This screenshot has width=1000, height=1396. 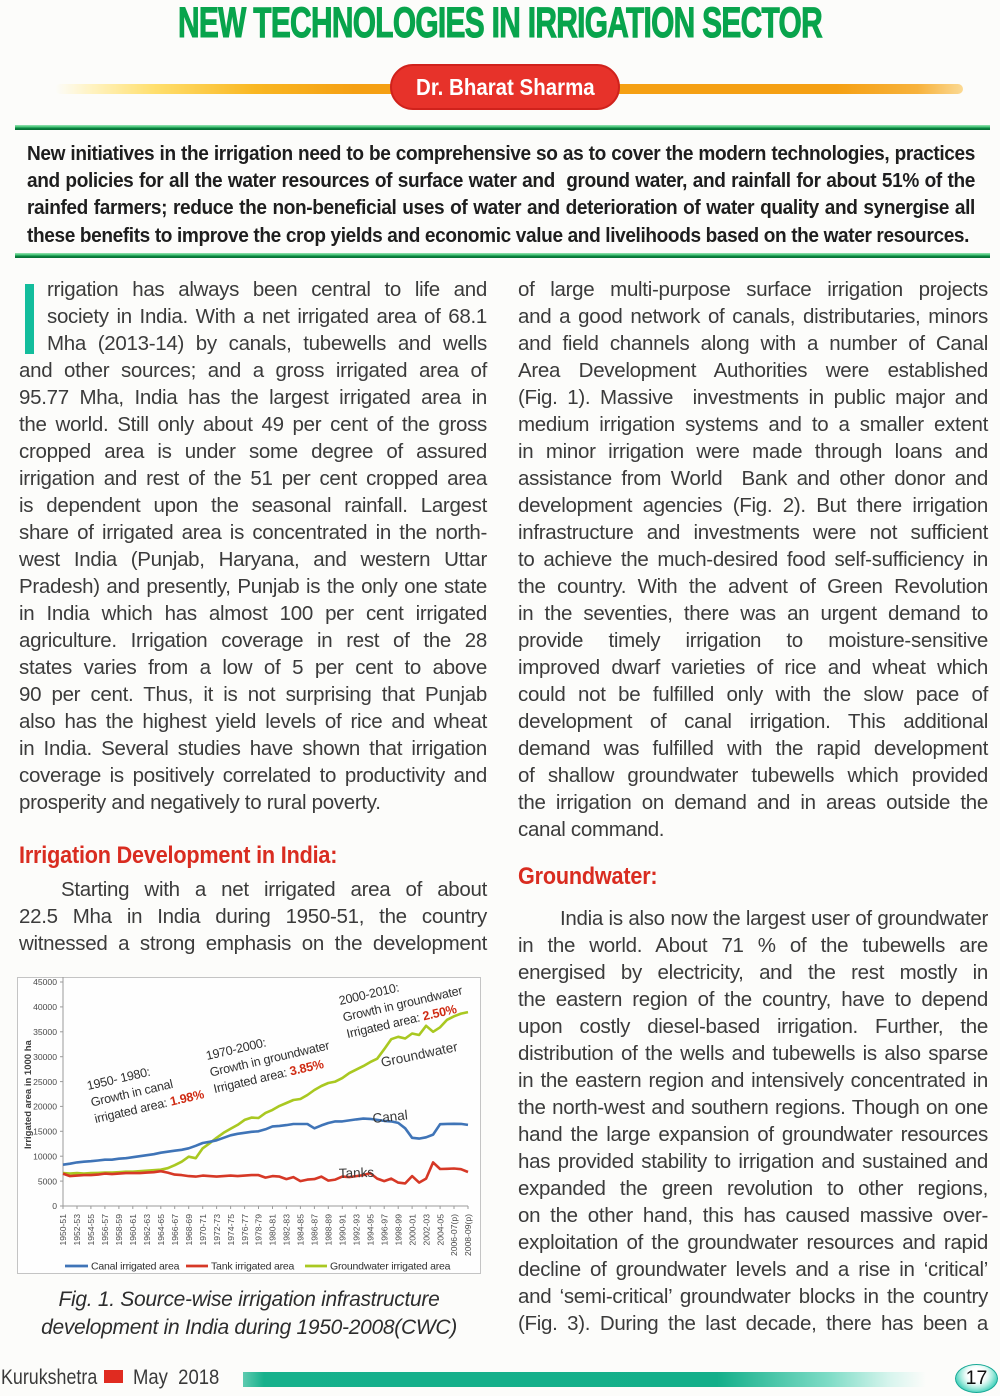 What do you see at coordinates (245, 1230) in the screenshot?
I see `svg-text: 1976-77` at bounding box center [245, 1230].